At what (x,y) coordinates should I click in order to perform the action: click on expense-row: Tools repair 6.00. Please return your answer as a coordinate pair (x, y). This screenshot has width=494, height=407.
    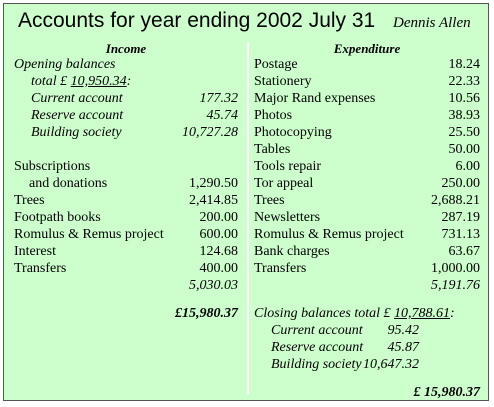
    Looking at the image, I should click on (367, 166).